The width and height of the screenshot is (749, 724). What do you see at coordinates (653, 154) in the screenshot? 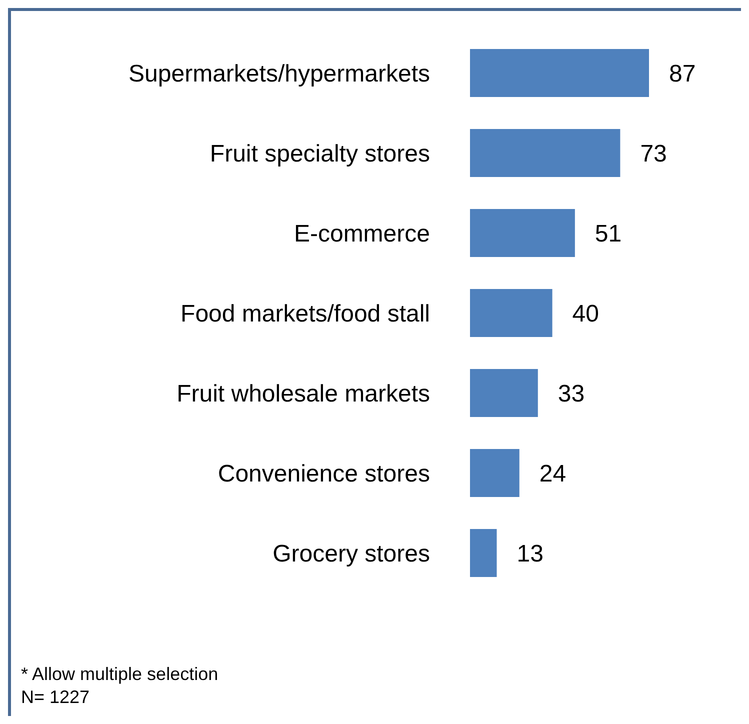
I see `data-label: 73` at bounding box center [653, 154].